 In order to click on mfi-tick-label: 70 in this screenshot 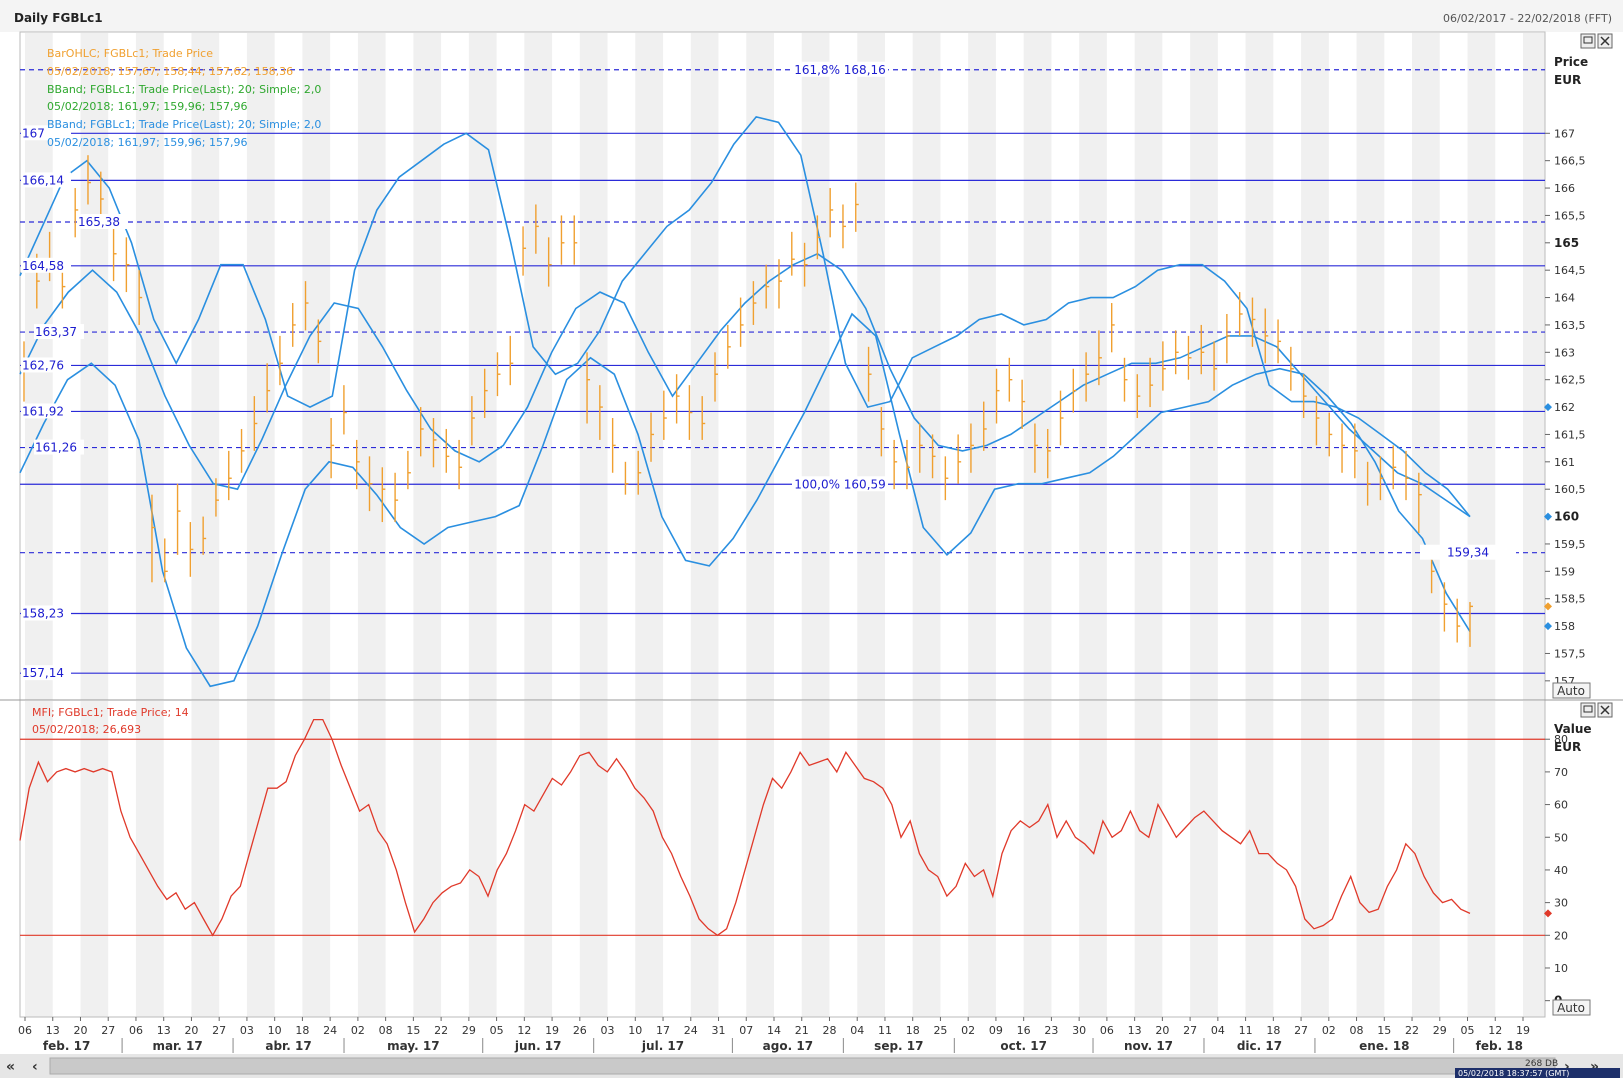, I will do `click(1561, 772)`.